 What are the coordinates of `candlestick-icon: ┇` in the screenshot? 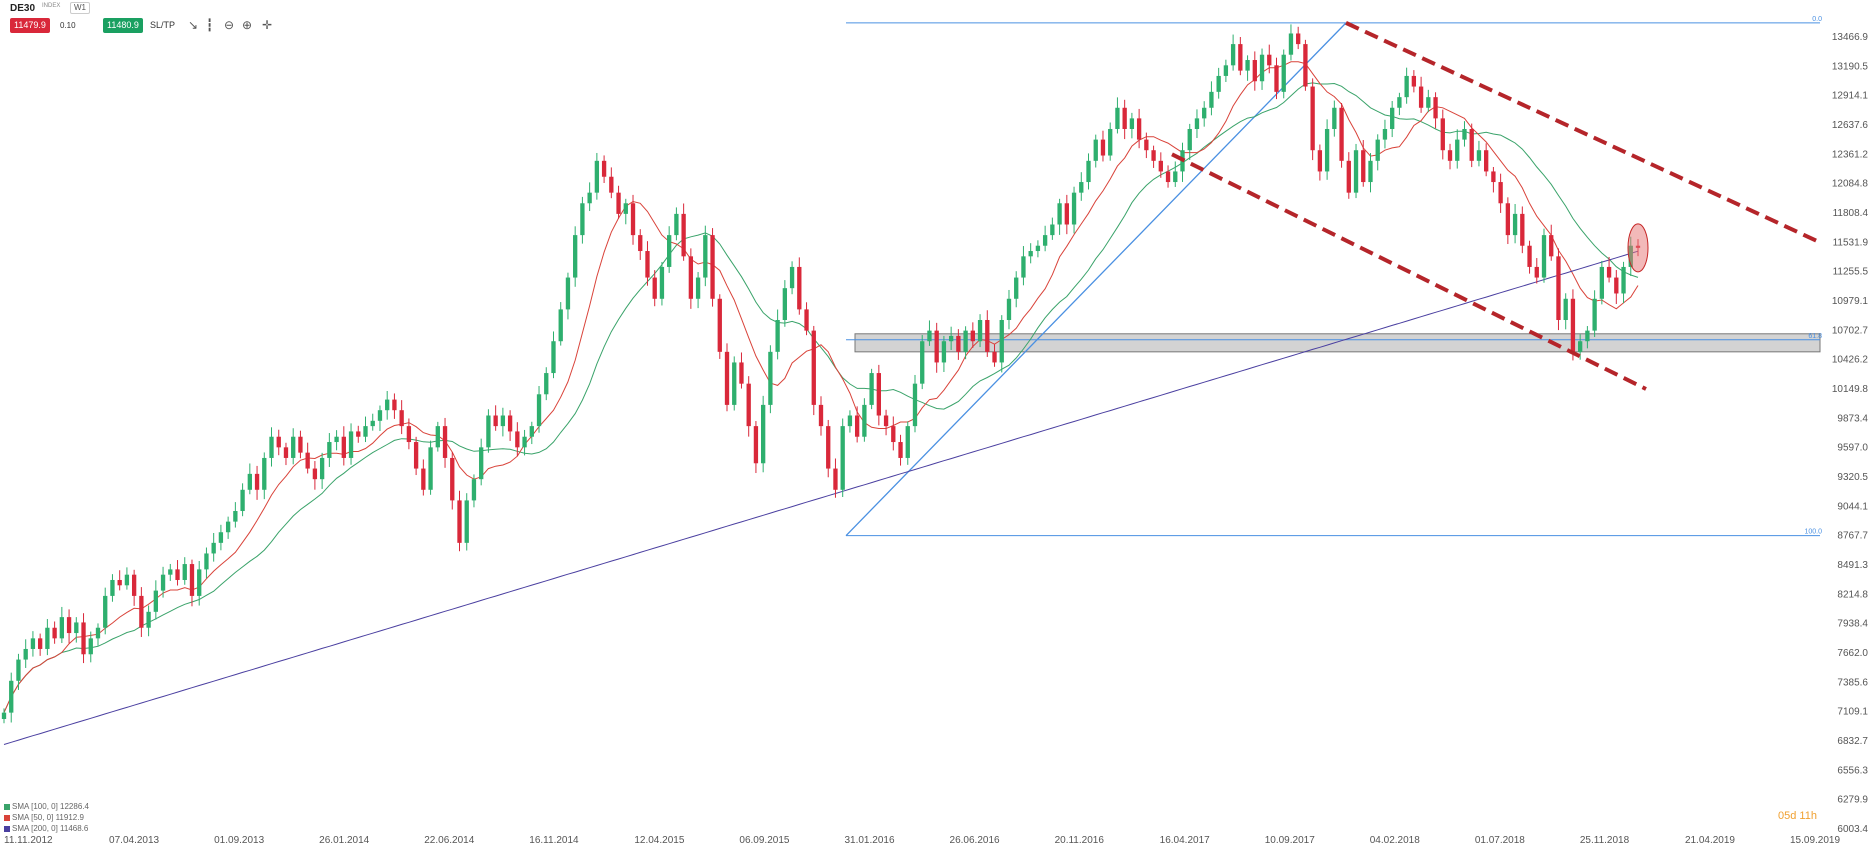 It's located at (210, 25).